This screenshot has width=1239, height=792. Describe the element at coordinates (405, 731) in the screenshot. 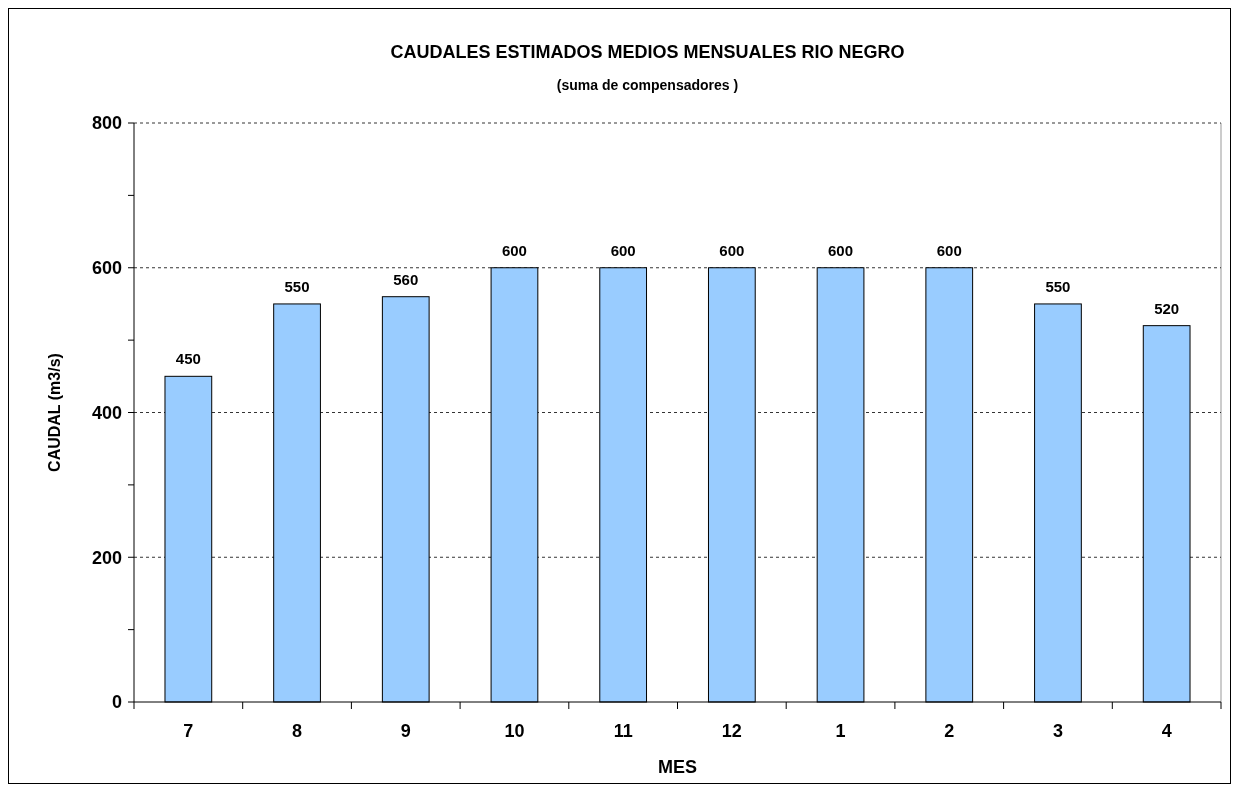

I see `x-tick-label: 9` at that location.